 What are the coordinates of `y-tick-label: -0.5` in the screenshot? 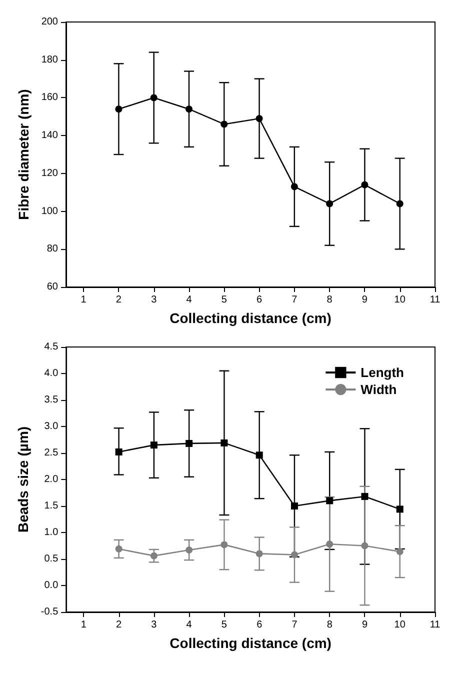 It's located at (49, 612).